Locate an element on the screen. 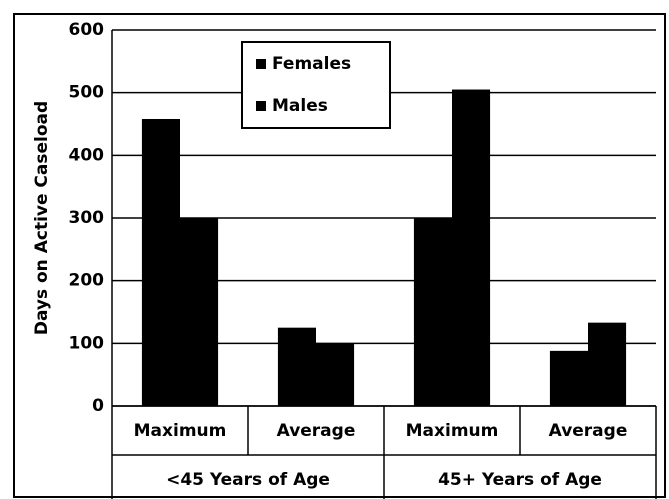 The image size is (669, 499). group-label: 45+ Years of Age is located at coordinates (520, 480).